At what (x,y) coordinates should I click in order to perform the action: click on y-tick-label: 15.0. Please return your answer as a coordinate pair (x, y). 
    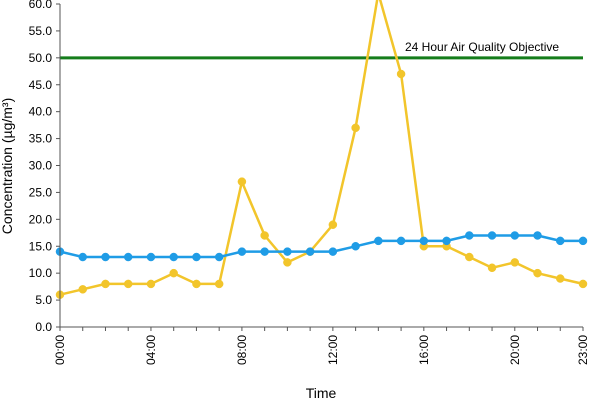
    Looking at the image, I should click on (41, 246).